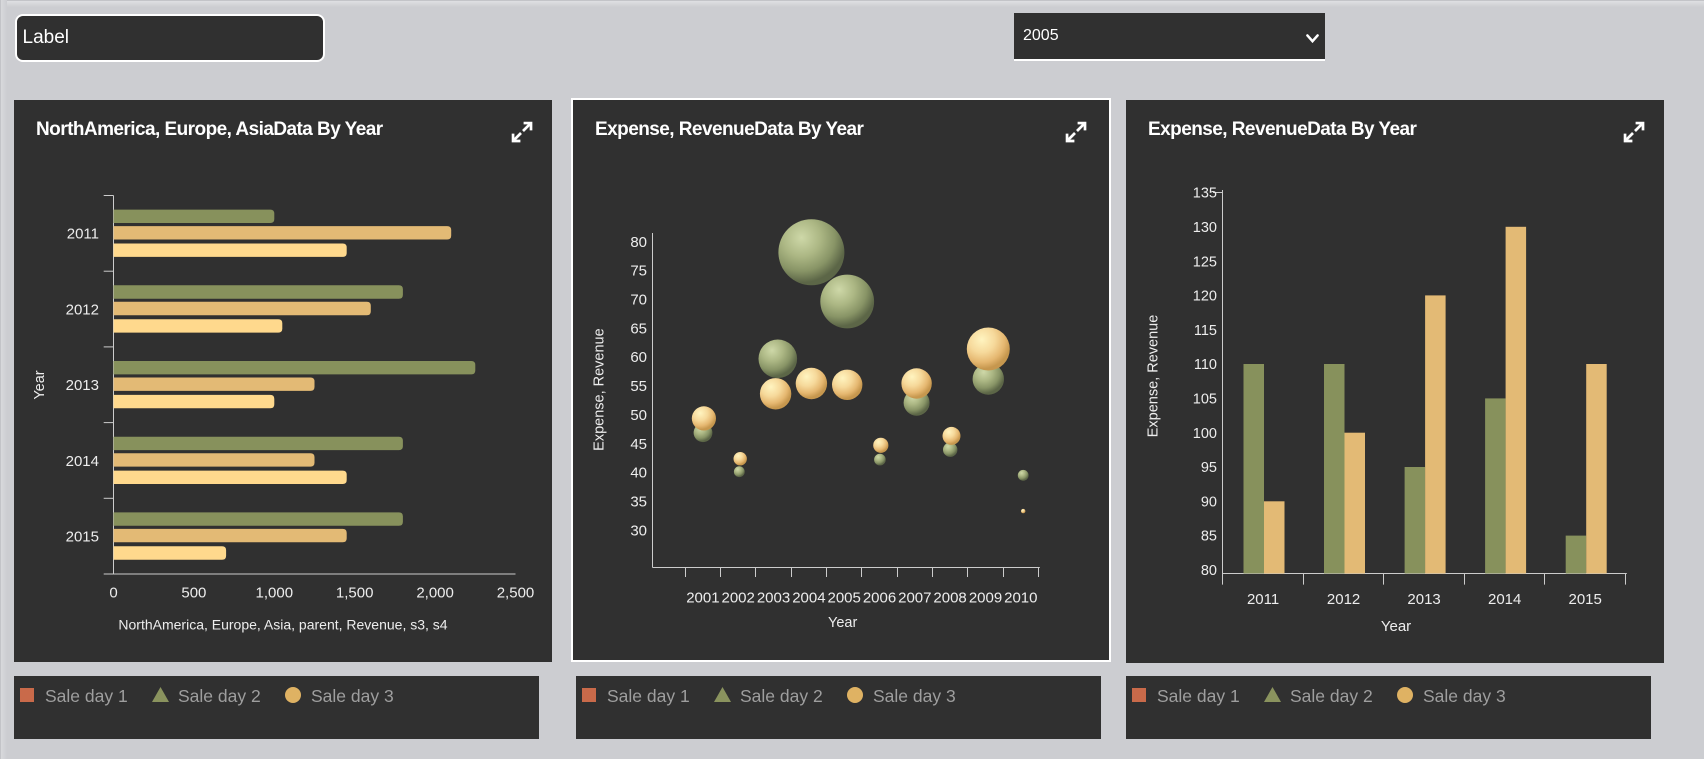  I want to click on svg-text: 95, so click(1209, 468).